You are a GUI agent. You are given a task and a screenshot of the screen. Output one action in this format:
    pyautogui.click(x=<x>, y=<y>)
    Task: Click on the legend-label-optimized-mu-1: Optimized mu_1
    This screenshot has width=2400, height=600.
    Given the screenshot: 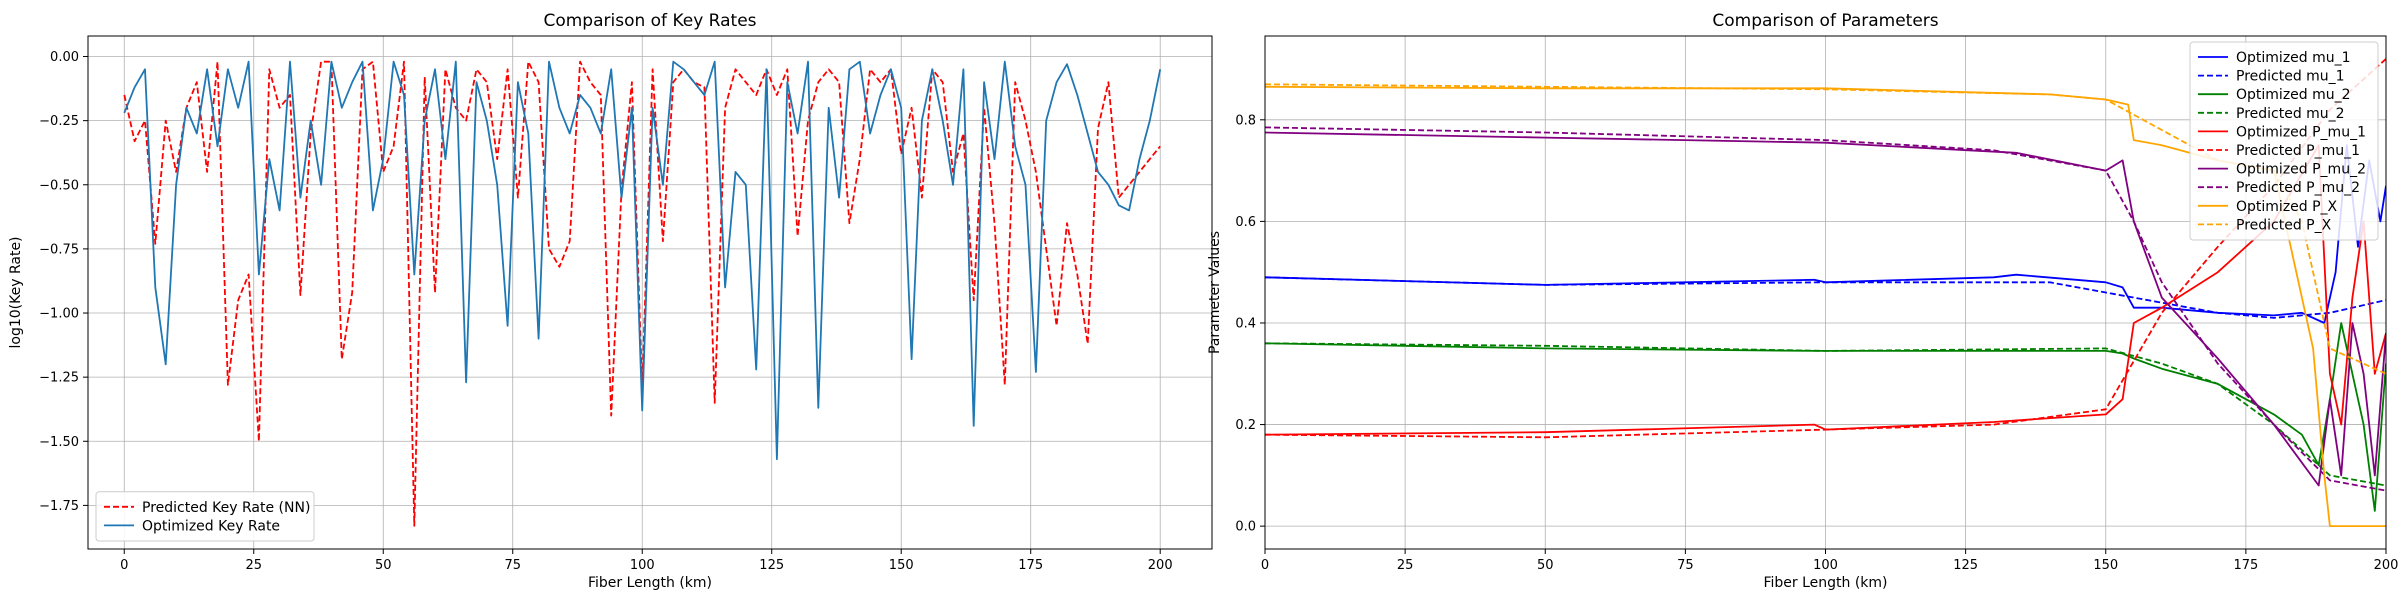 What is the action you would take?
    pyautogui.click(x=2293, y=58)
    